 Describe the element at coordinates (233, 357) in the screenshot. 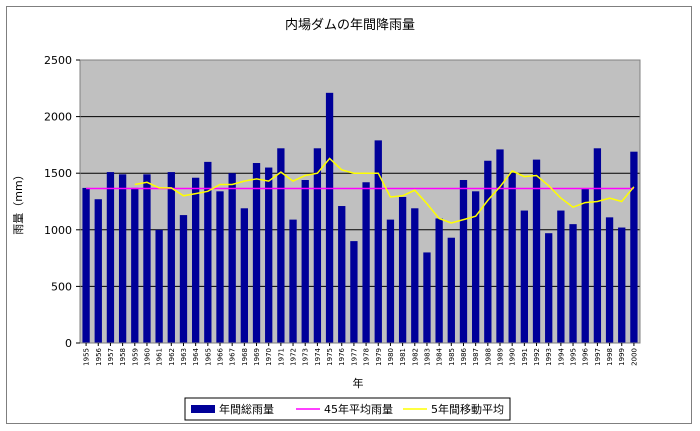

I see `x-tick-label: 1967` at that location.